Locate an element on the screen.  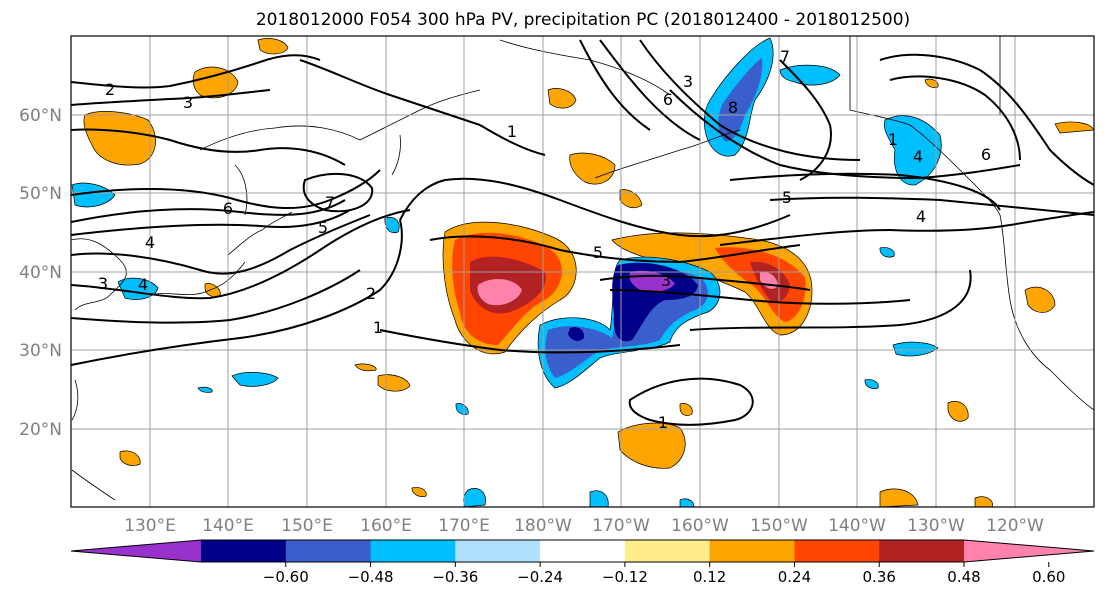
lat-label: 40°N is located at coordinates (40, 273).